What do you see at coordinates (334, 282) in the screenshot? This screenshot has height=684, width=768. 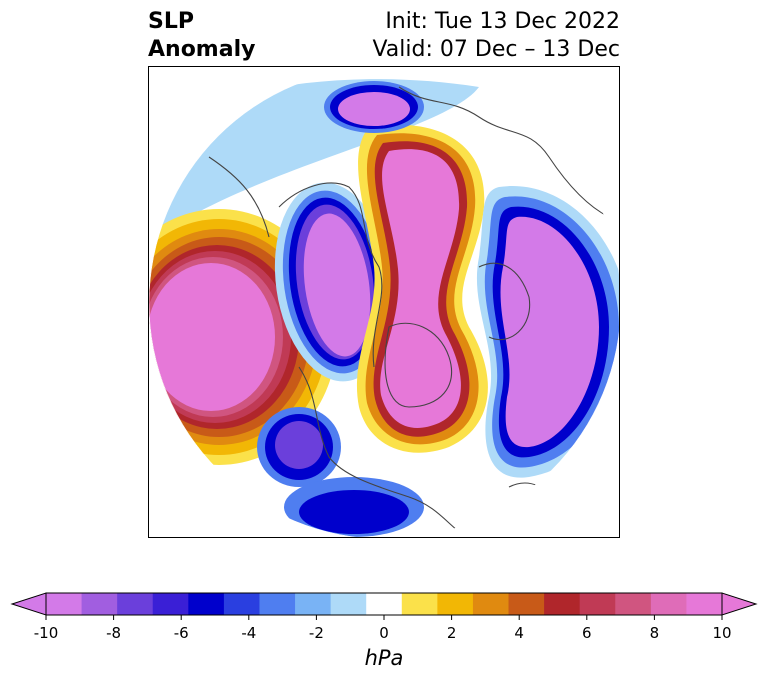 I see `alaska-low-anomaly` at bounding box center [334, 282].